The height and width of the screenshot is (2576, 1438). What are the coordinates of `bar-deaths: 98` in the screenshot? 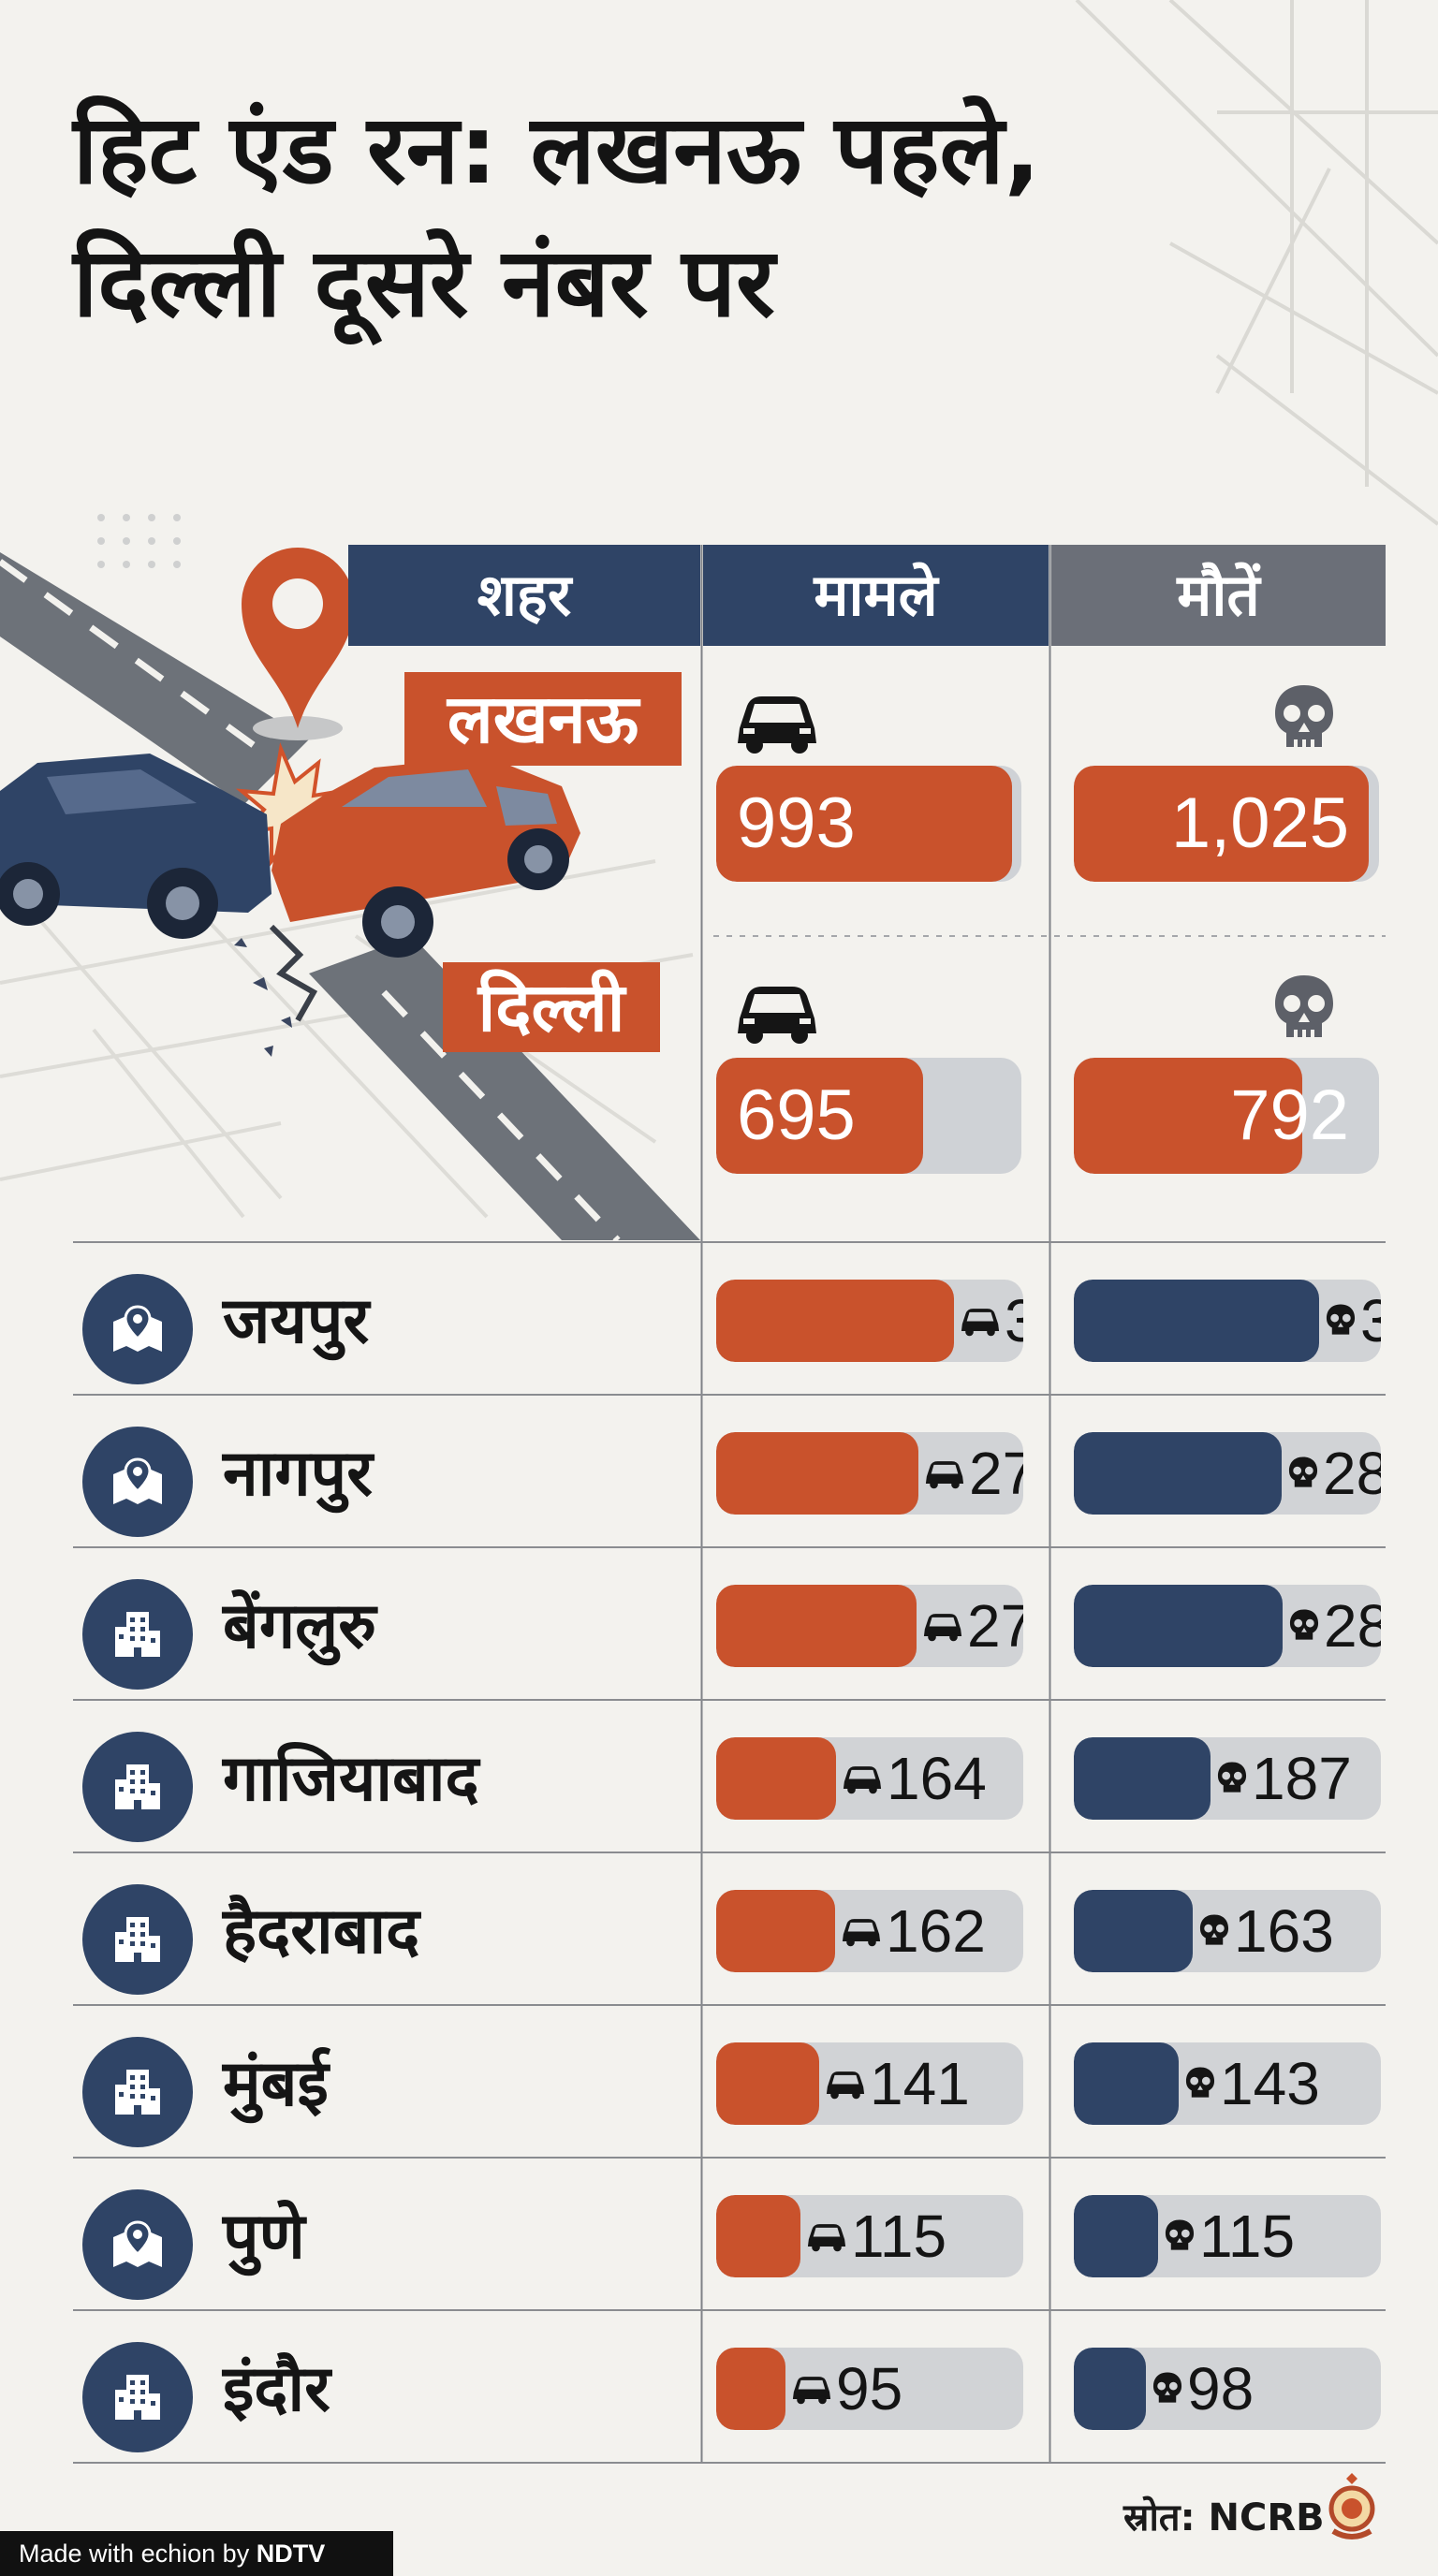 It's located at (1227, 2389).